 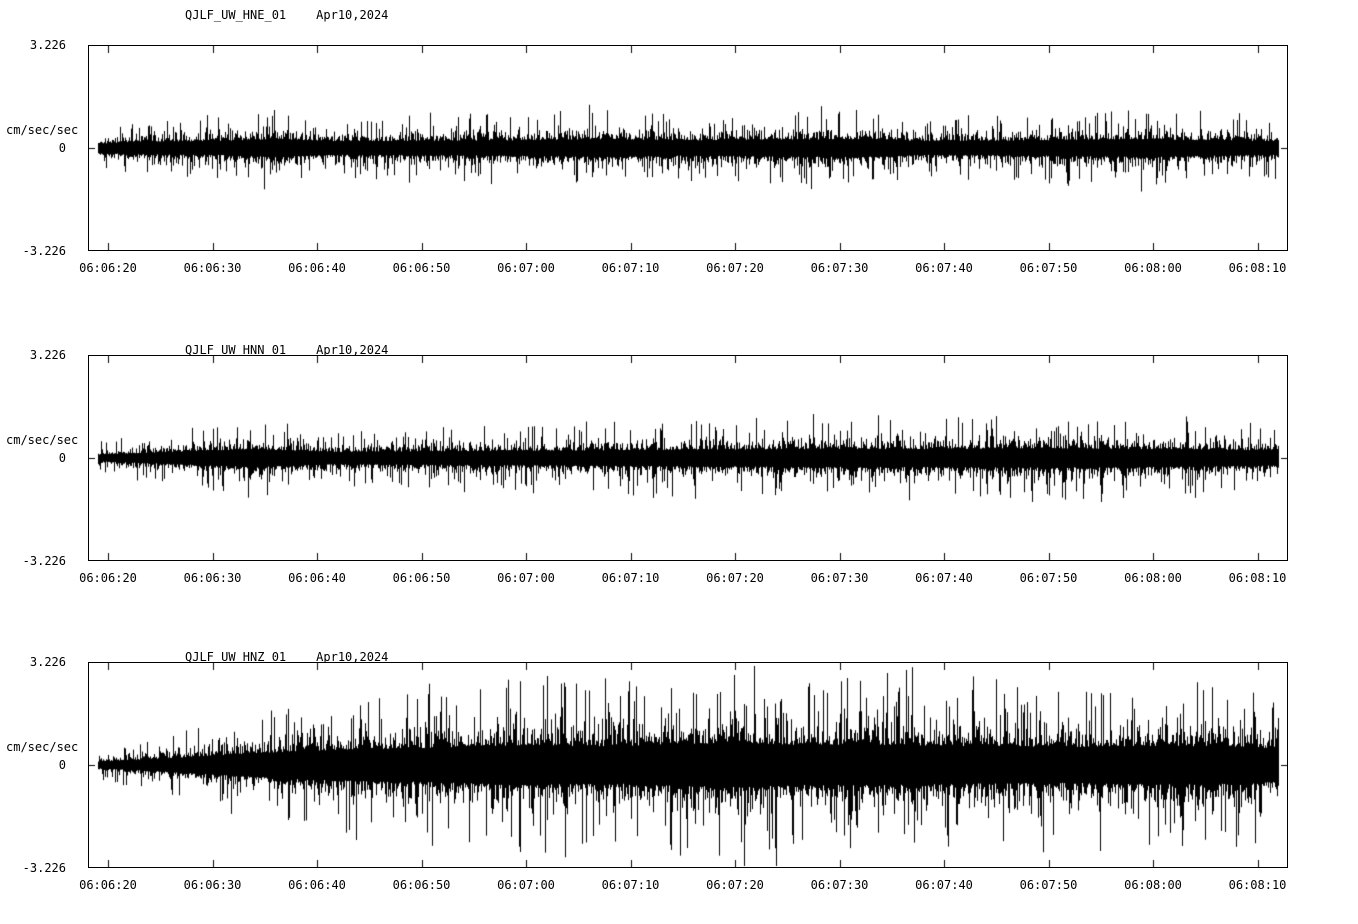 What do you see at coordinates (236, 15) in the screenshot?
I see `station-channel-label: QJLF_UW_HNE_01` at bounding box center [236, 15].